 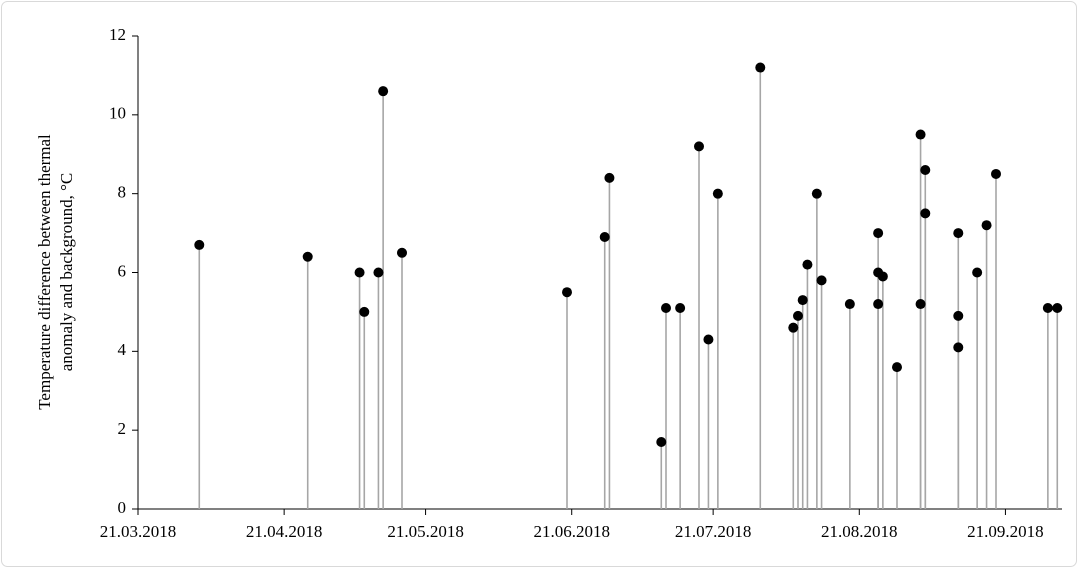 What do you see at coordinates (284, 531) in the screenshot?
I see `x-tick-label: 21.04.2018` at bounding box center [284, 531].